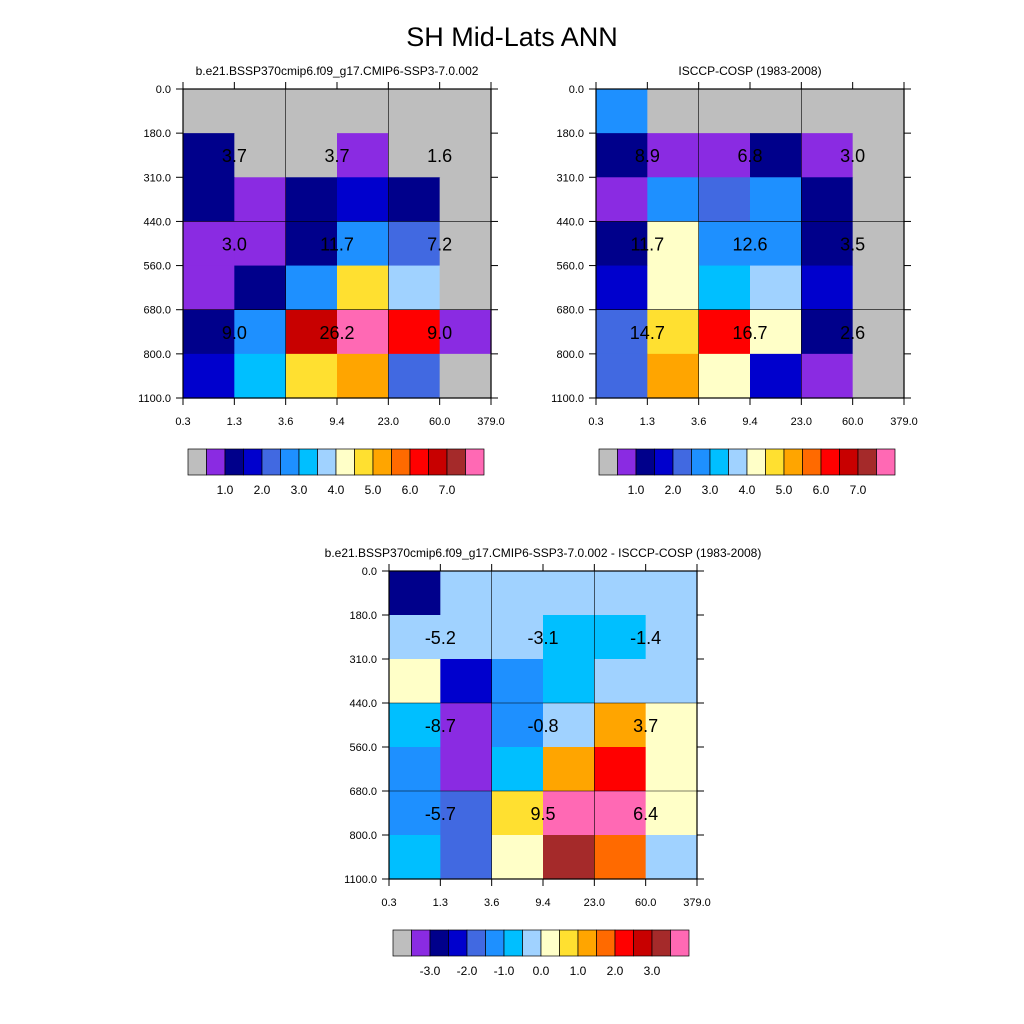 The image size is (1024, 1024). Describe the element at coordinates (821, 490) in the screenshot. I see `colorbar-label: 6.0` at that location.